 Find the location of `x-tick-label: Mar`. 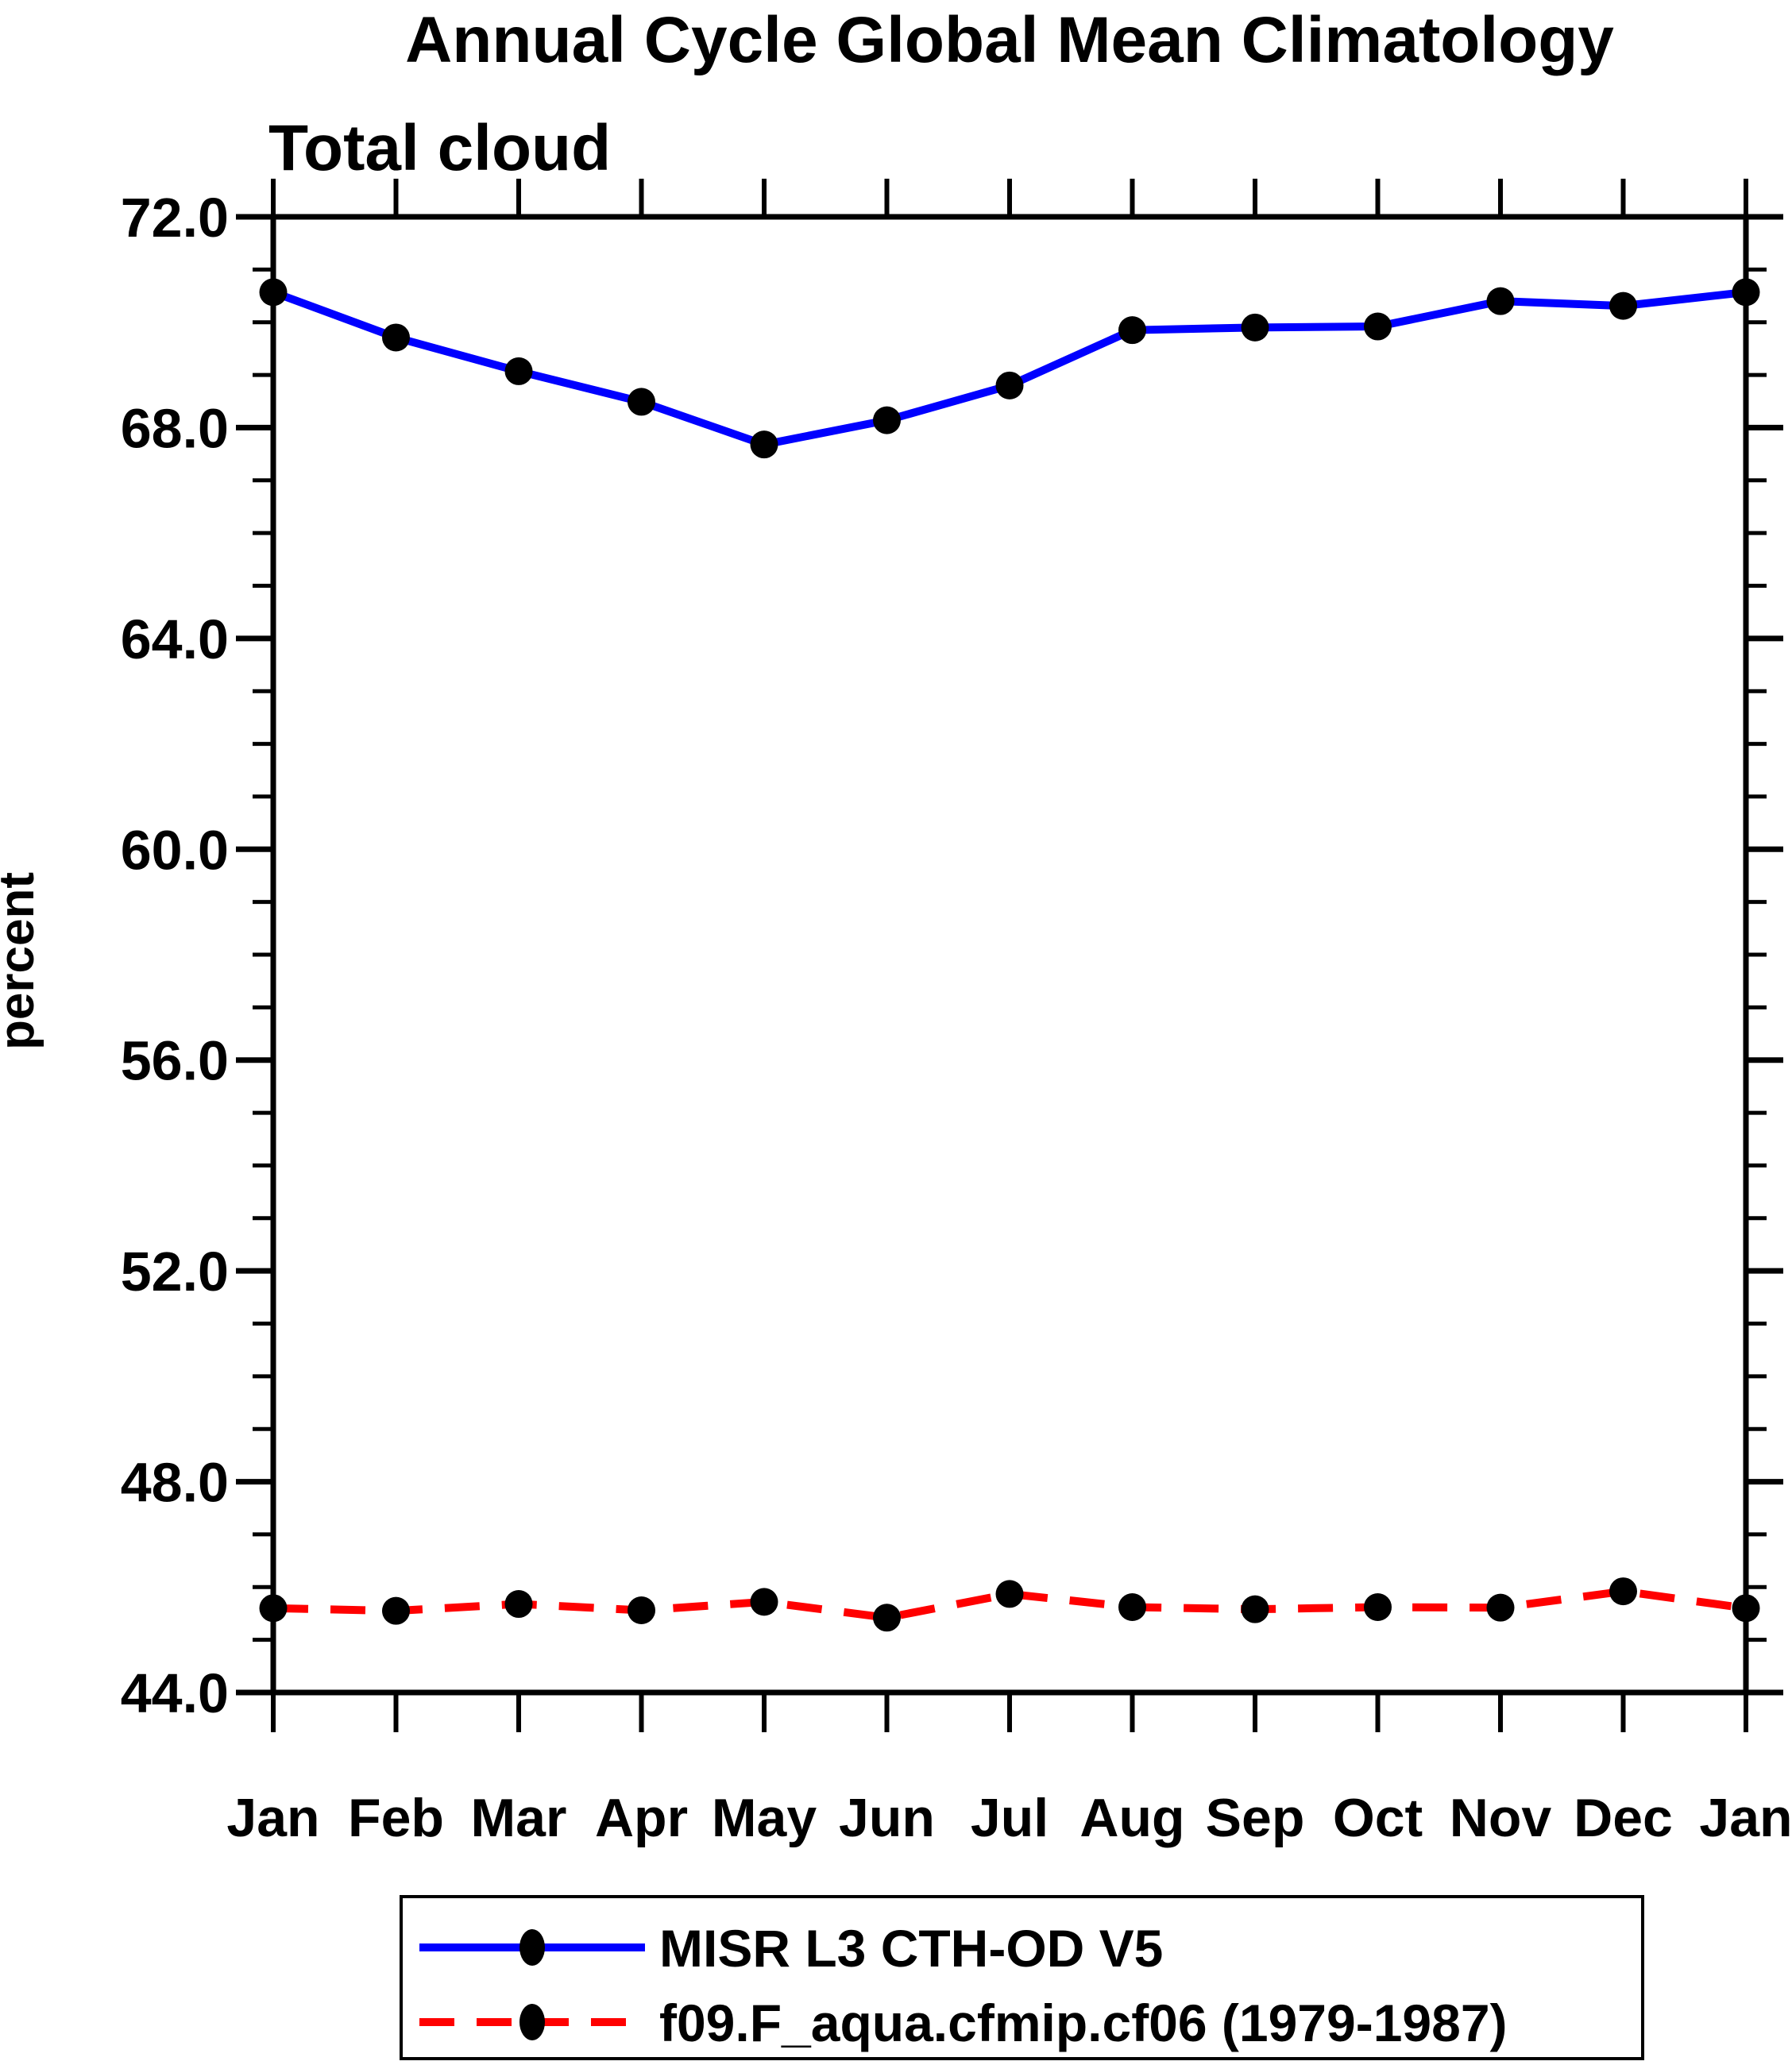

x-tick-label: Mar is located at coordinates (519, 1818).